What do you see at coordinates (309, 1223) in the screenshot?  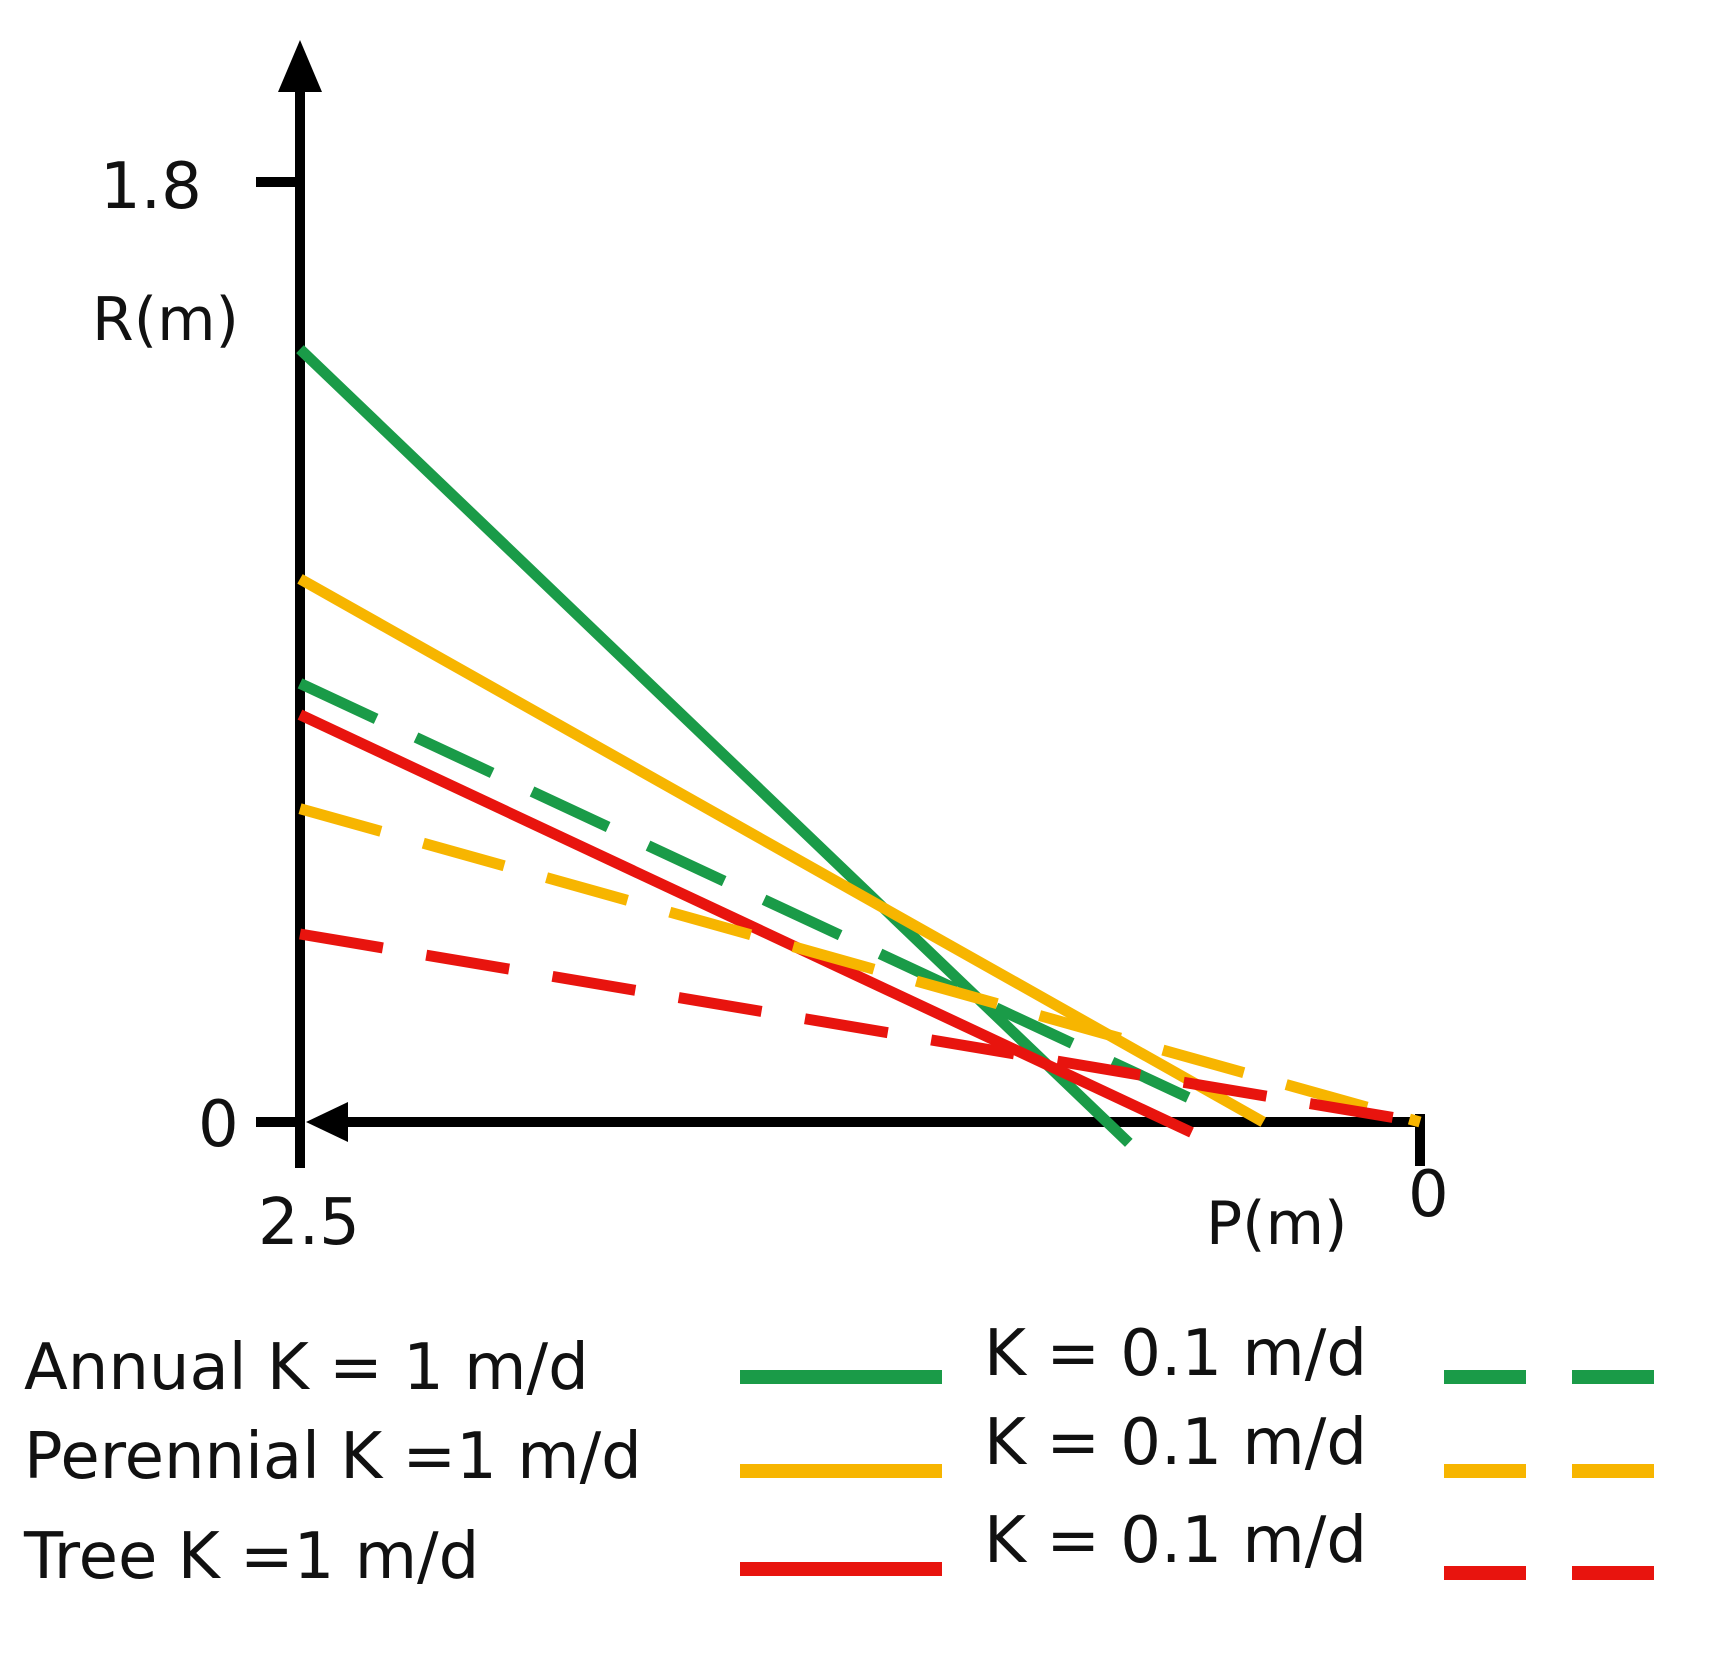 I see `x-tick-label-left: 2.5` at bounding box center [309, 1223].